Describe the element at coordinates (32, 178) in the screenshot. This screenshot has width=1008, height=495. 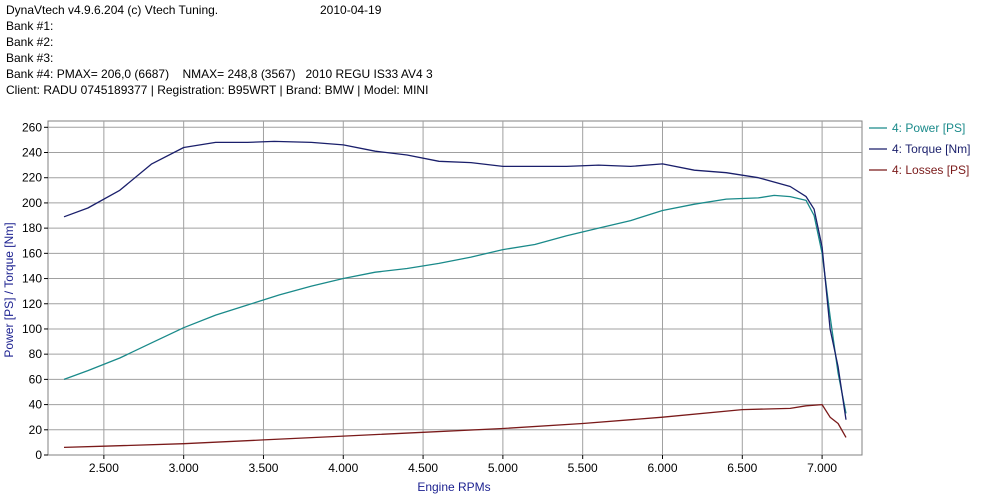
I see `y-tick-label: 220` at that location.